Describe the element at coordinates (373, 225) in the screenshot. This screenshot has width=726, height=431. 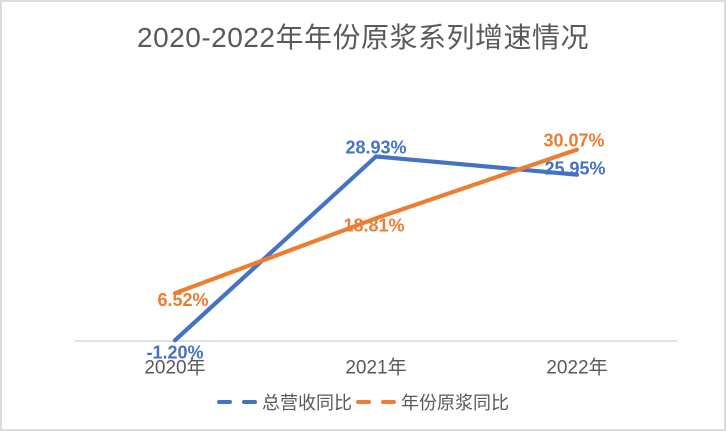
I see `series-1-point-label: 18.81%` at that location.